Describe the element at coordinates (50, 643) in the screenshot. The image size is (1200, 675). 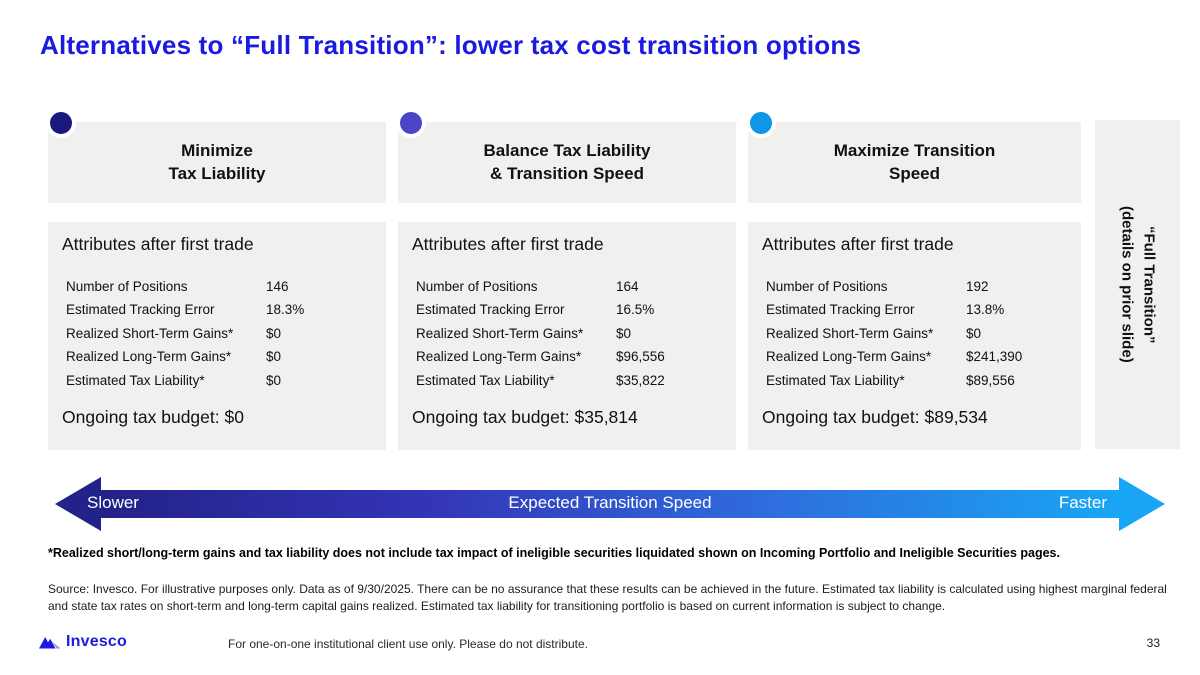
I see `mountain-icon` at that location.